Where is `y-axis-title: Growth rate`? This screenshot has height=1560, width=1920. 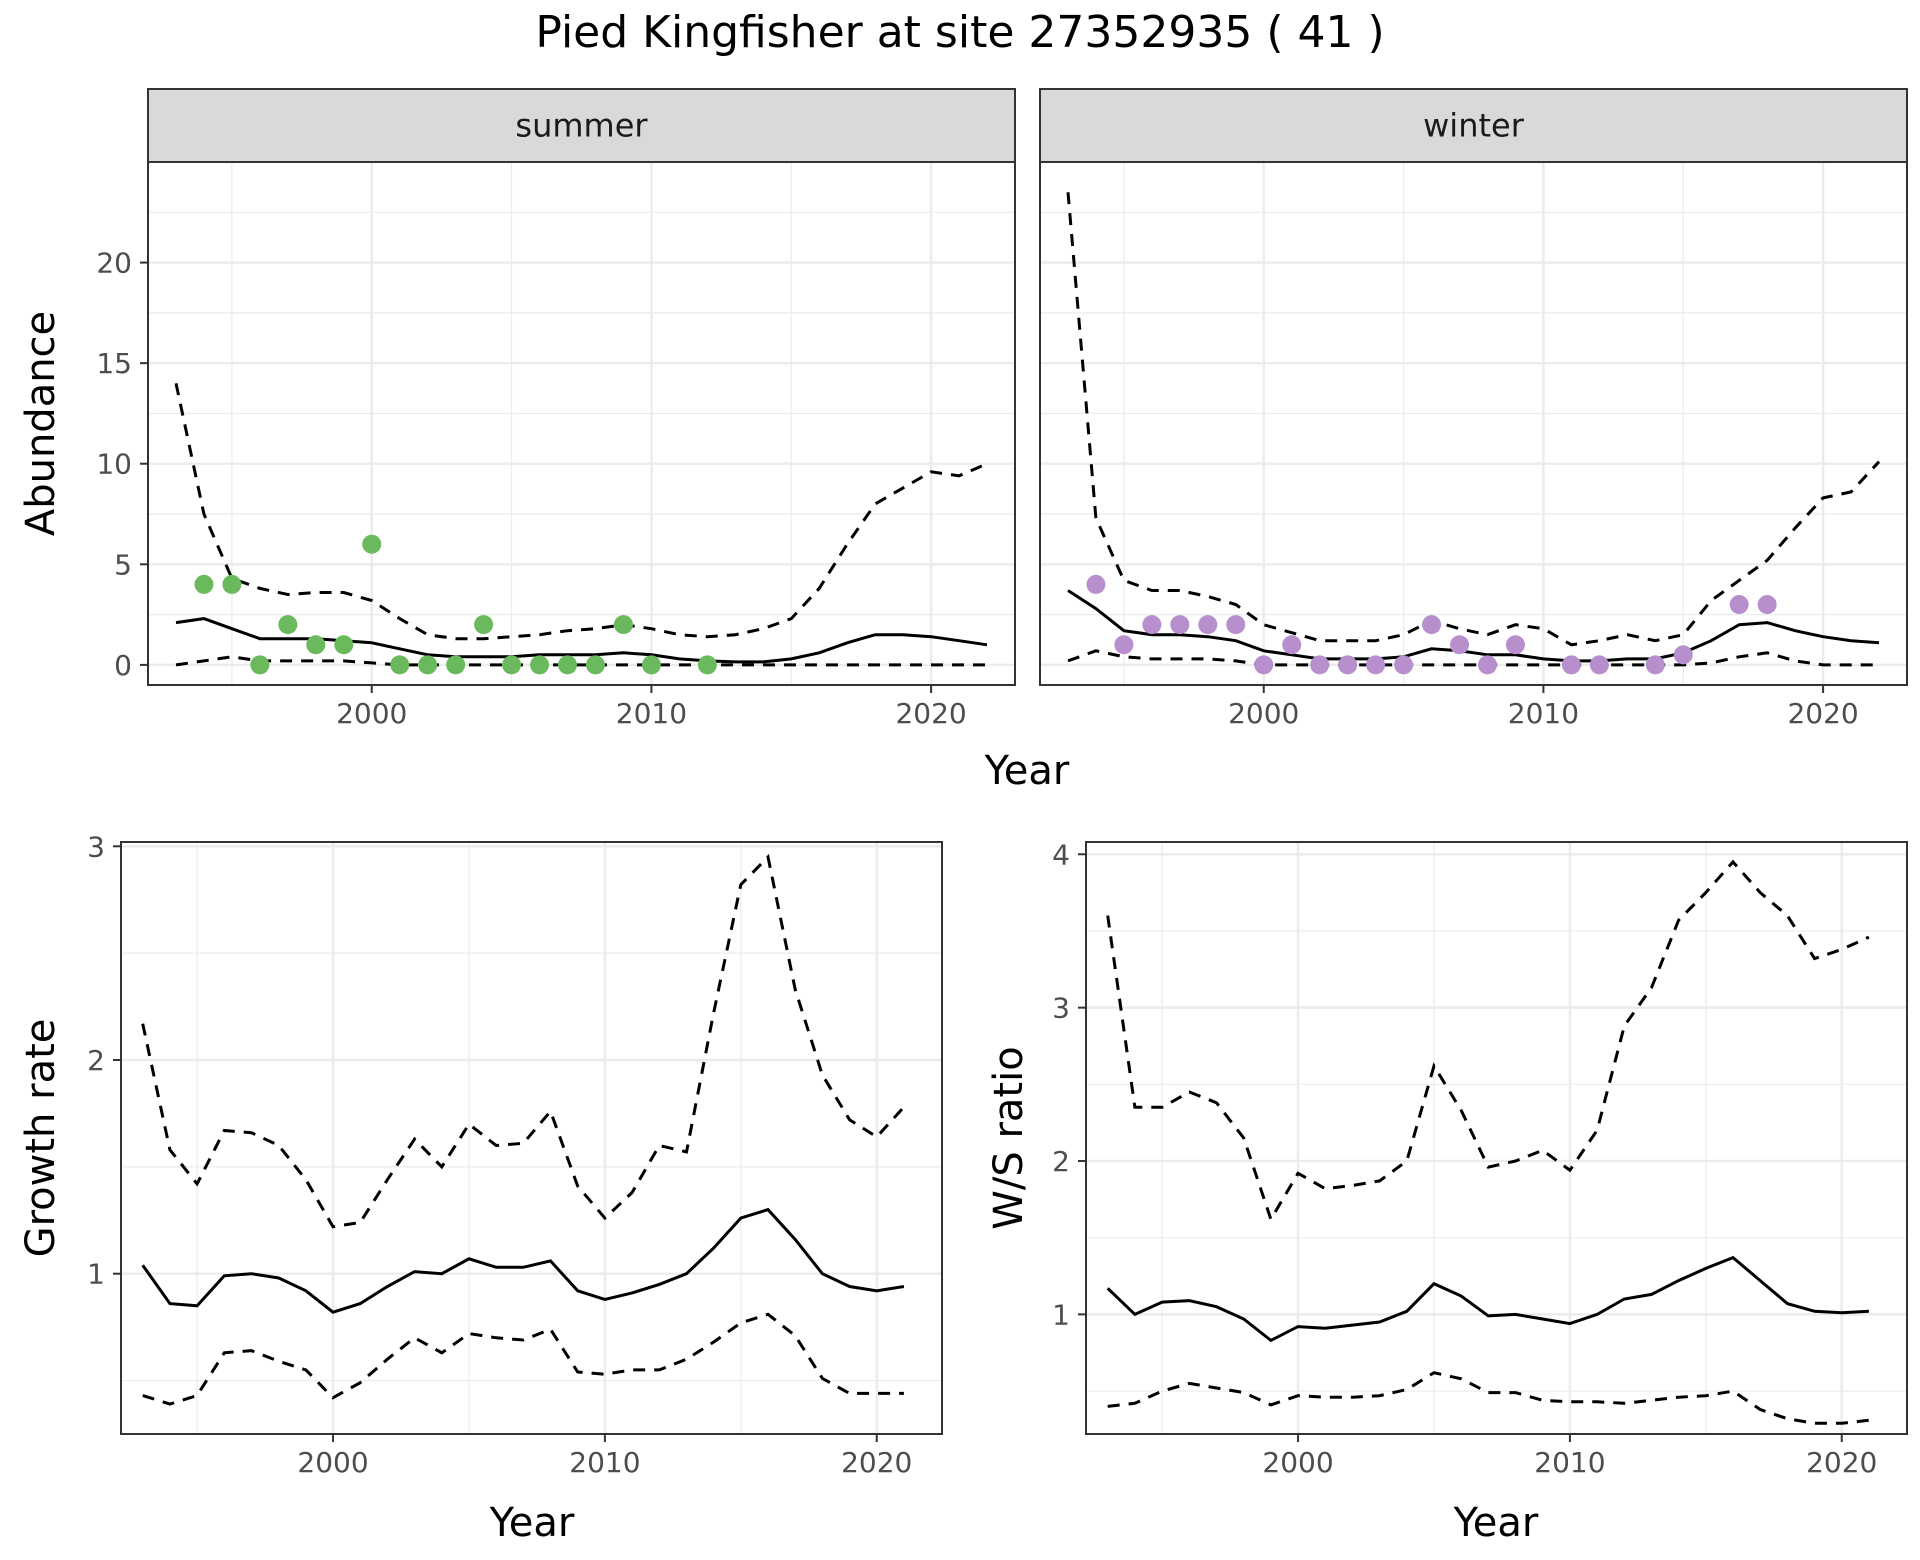
y-axis-title: Growth rate is located at coordinates (41, 1138).